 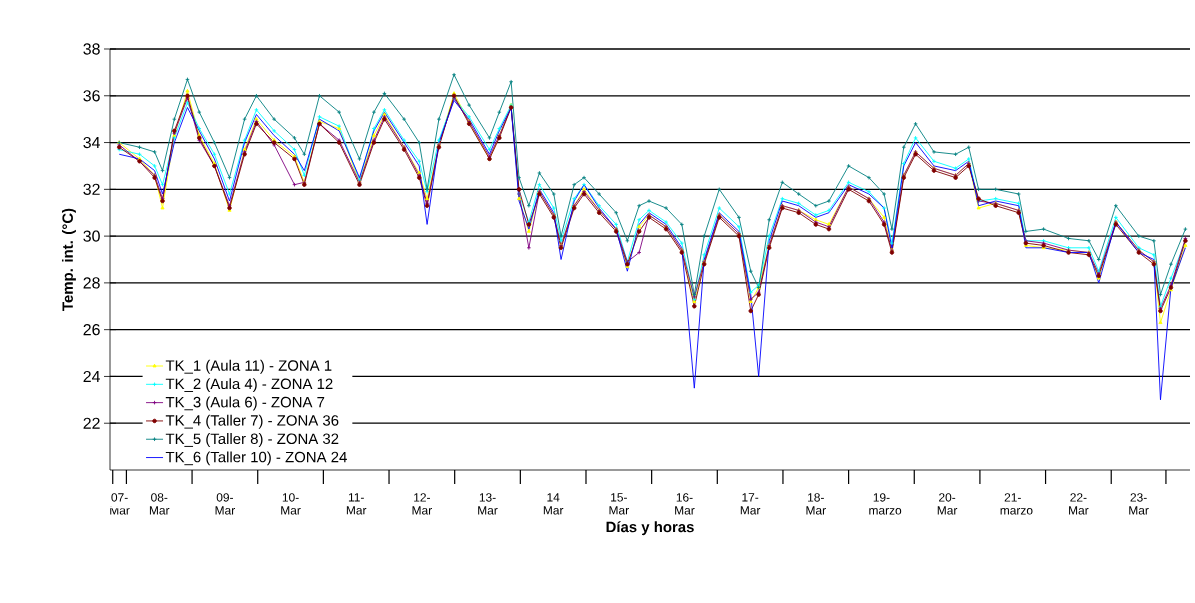 I want to click on y-tick-label: 34, so click(x=91, y=142).